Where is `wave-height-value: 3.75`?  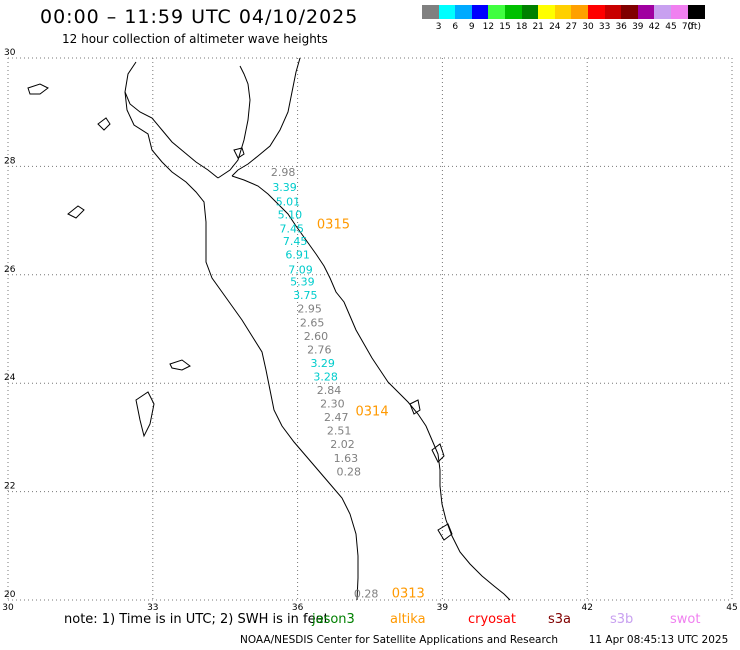 wave-height-value: 3.75 is located at coordinates (305, 295).